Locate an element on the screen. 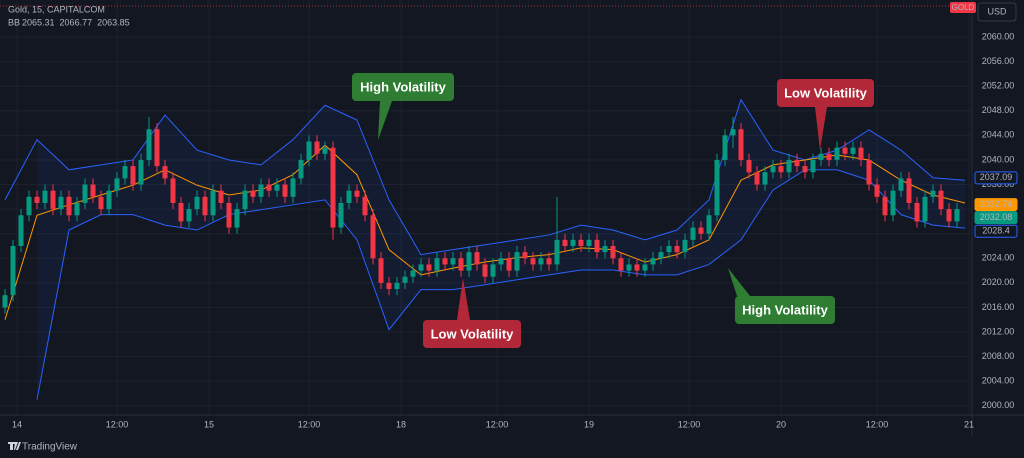 The width and height of the screenshot is (1024, 458). price-label: 2032.74 is located at coordinates (996, 204).